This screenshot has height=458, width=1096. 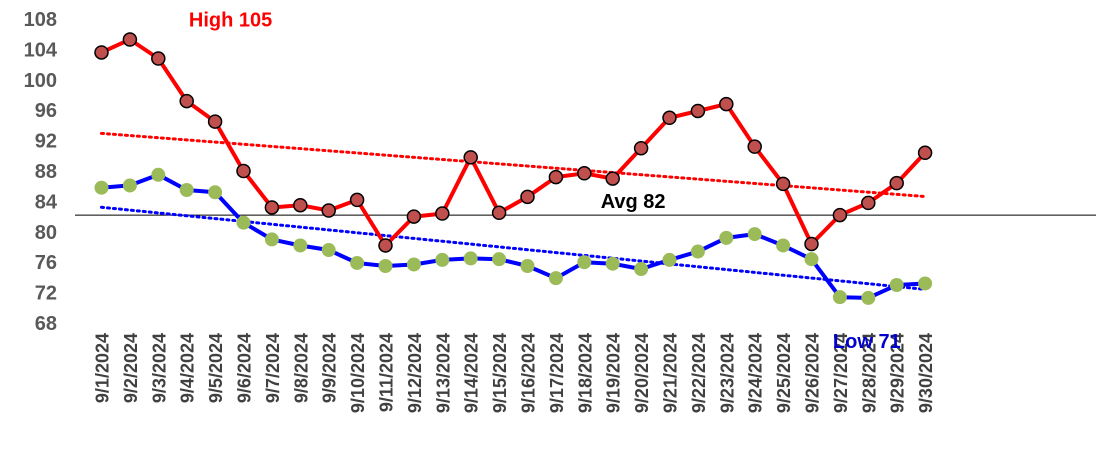 I want to click on x-tick-label: 9/28/2024, so click(x=869, y=373).